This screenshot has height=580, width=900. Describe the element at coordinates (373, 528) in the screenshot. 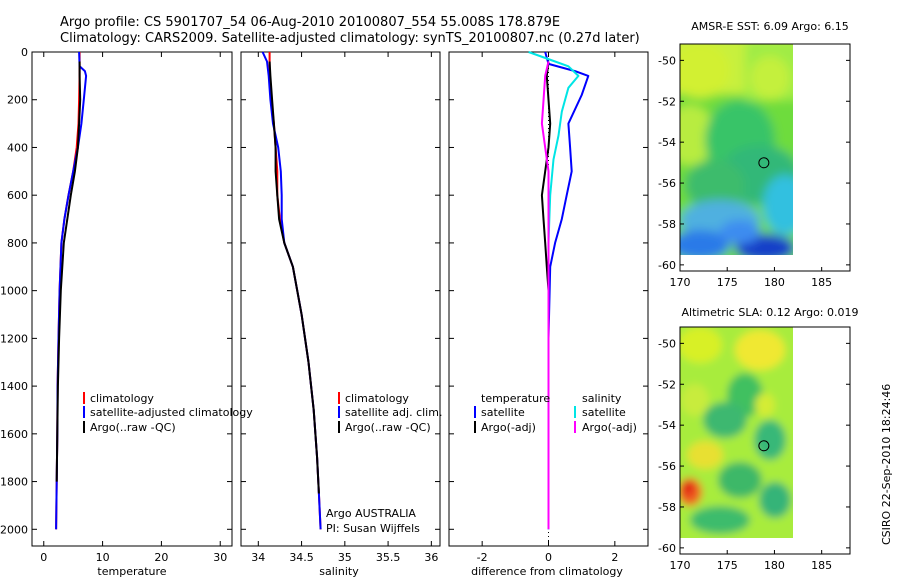

I see `argo-pi-label: PI: Susan Wijffels` at that location.